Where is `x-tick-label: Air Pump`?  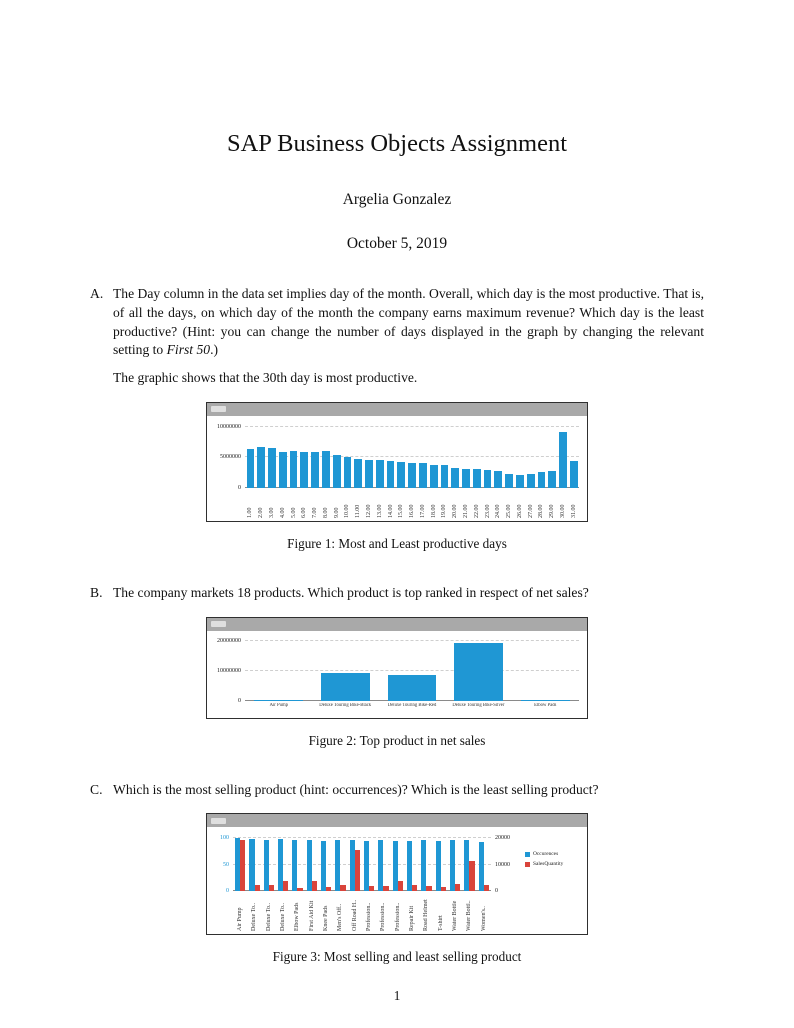
x-tick-label: Air Pump is located at coordinates (240, 919).